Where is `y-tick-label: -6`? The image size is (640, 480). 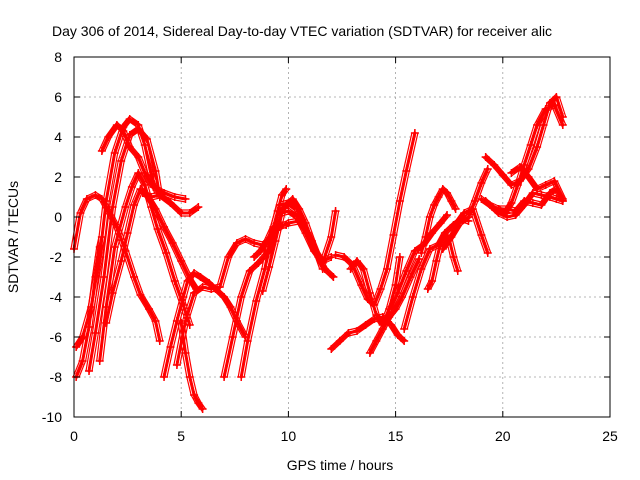 y-tick-label: -6 is located at coordinates (56, 337).